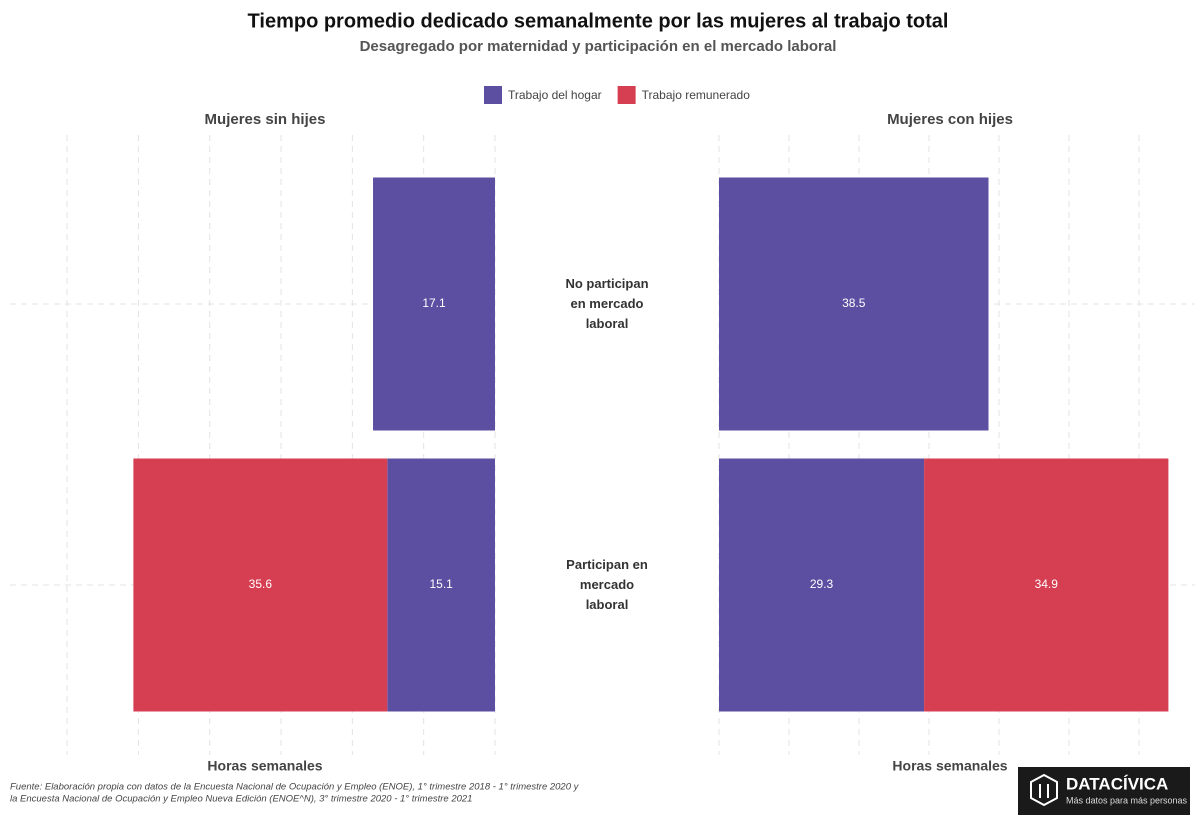 The height and width of the screenshot is (823, 1200). I want to click on legend-label: Trabajo remunerado, so click(696, 95).